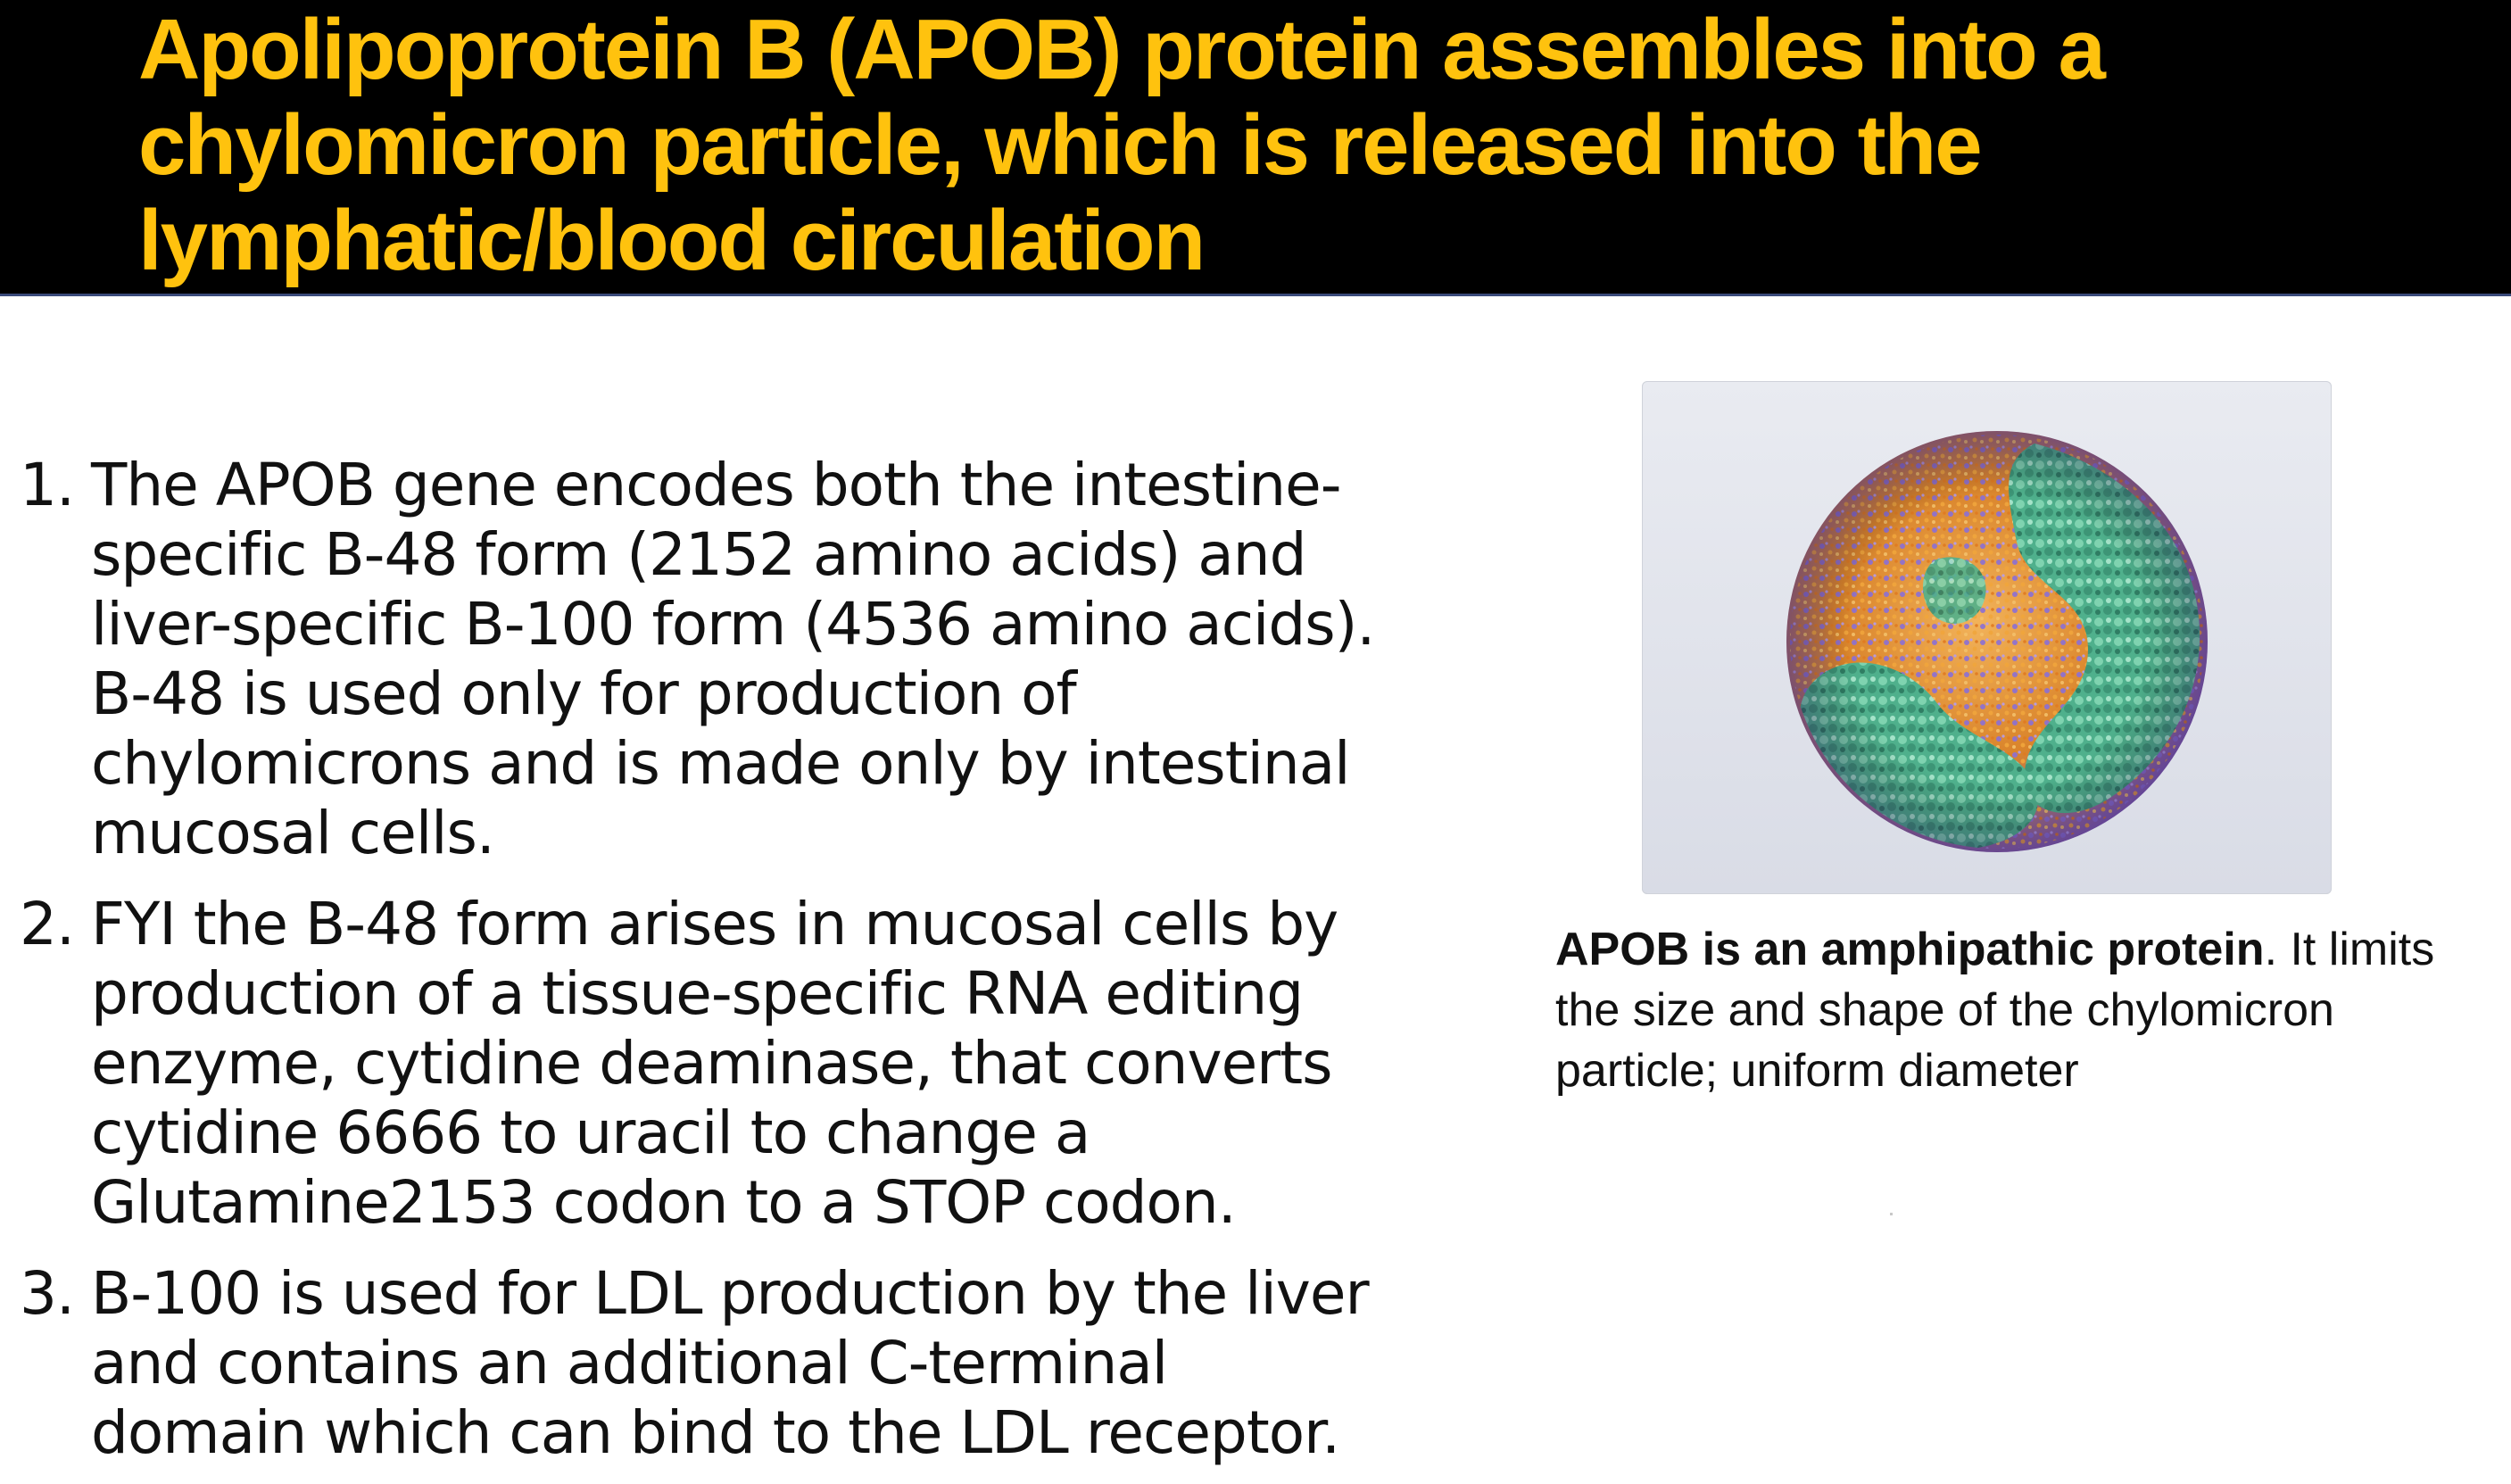  Describe the element at coordinates (1997, 641) in the screenshot. I see `chylomicron-particle-icon` at that location.